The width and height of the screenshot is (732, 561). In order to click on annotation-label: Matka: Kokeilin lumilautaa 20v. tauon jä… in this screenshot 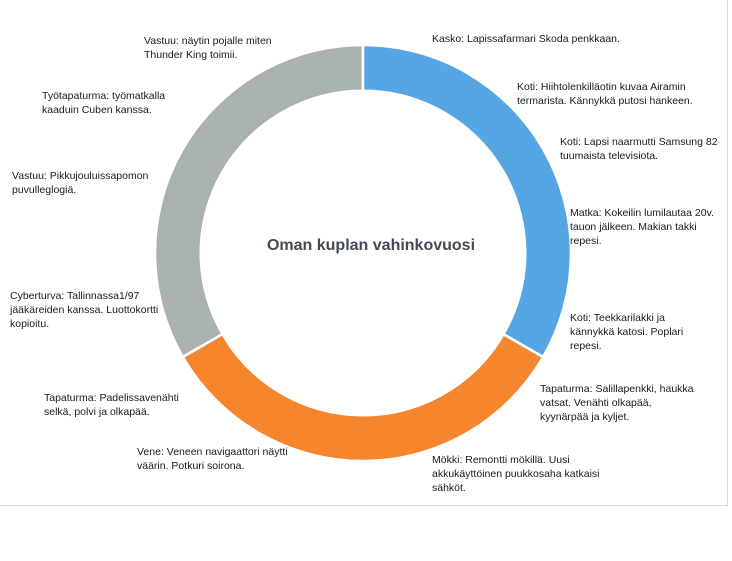, I will do `click(642, 227)`.